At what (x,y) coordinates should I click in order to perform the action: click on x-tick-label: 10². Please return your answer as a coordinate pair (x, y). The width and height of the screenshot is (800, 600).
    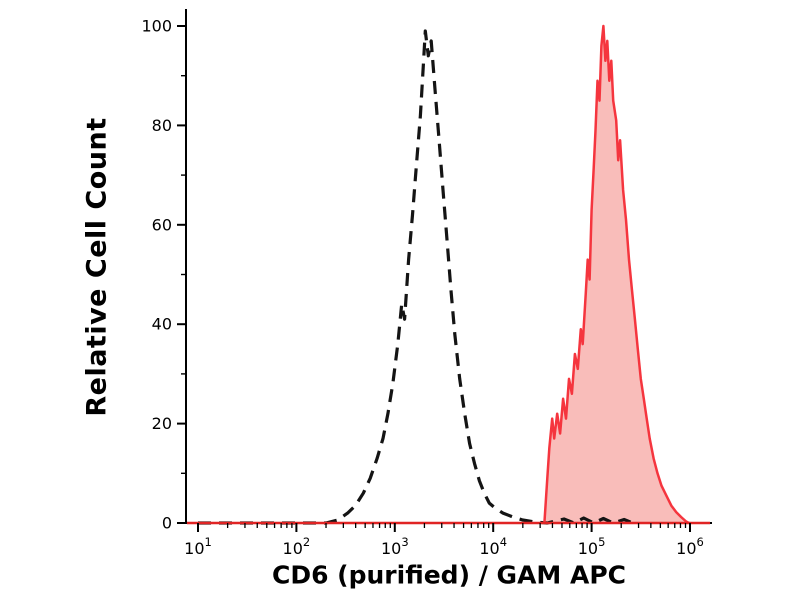
    Looking at the image, I should click on (297, 546).